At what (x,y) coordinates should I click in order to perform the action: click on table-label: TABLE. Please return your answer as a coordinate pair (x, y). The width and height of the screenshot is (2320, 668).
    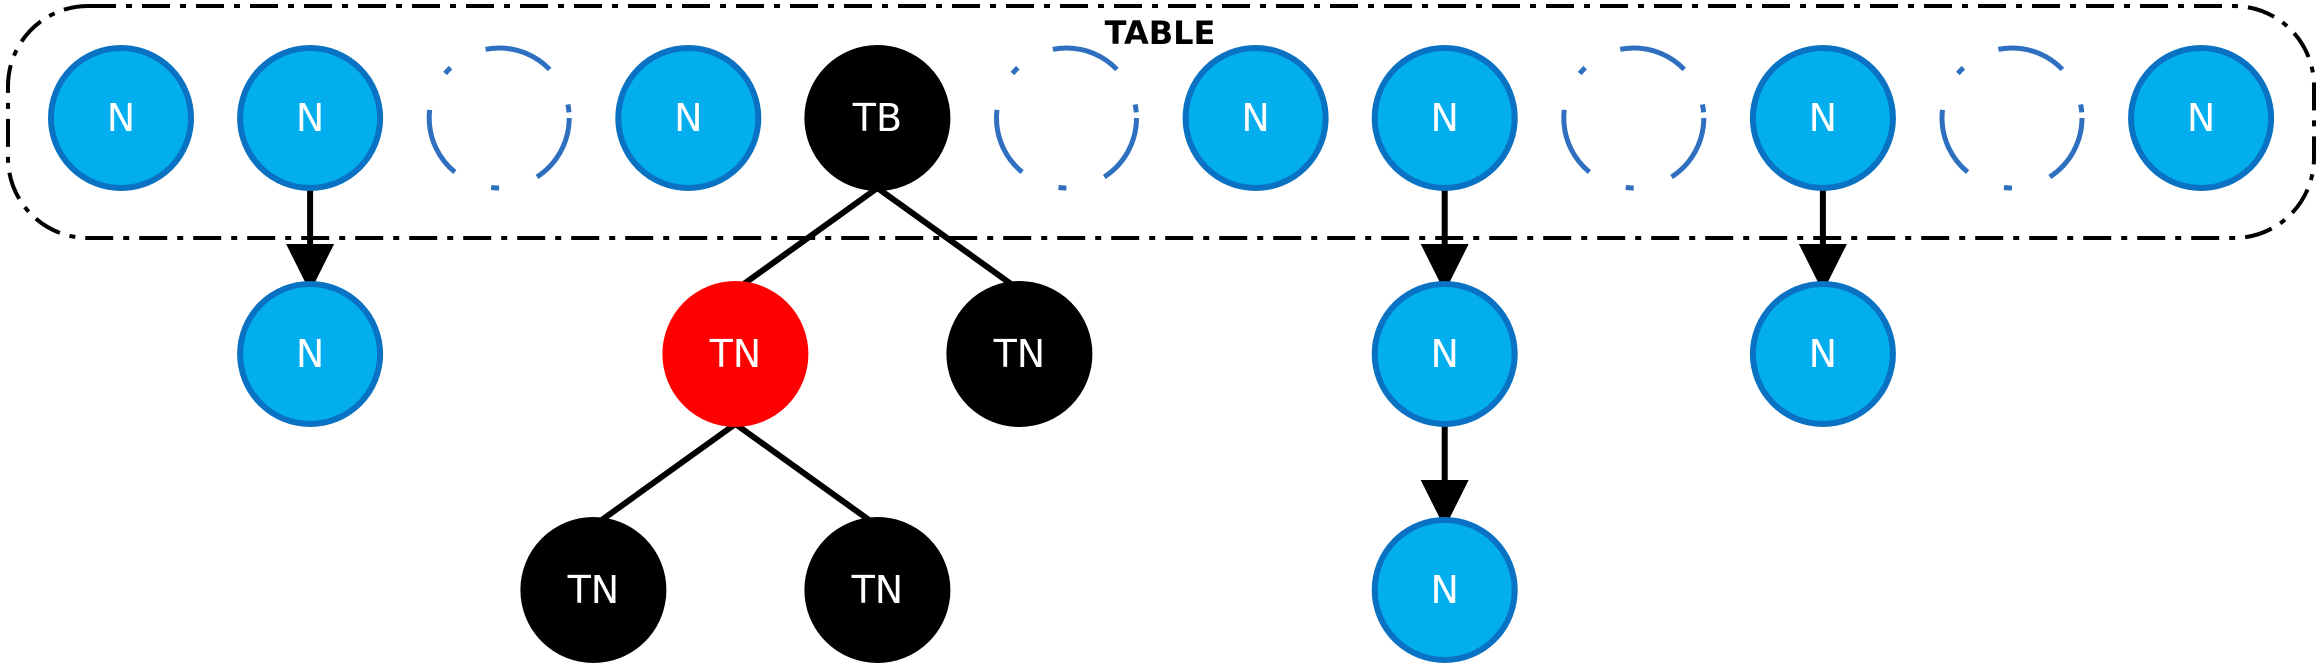
    Looking at the image, I should click on (1160, 33).